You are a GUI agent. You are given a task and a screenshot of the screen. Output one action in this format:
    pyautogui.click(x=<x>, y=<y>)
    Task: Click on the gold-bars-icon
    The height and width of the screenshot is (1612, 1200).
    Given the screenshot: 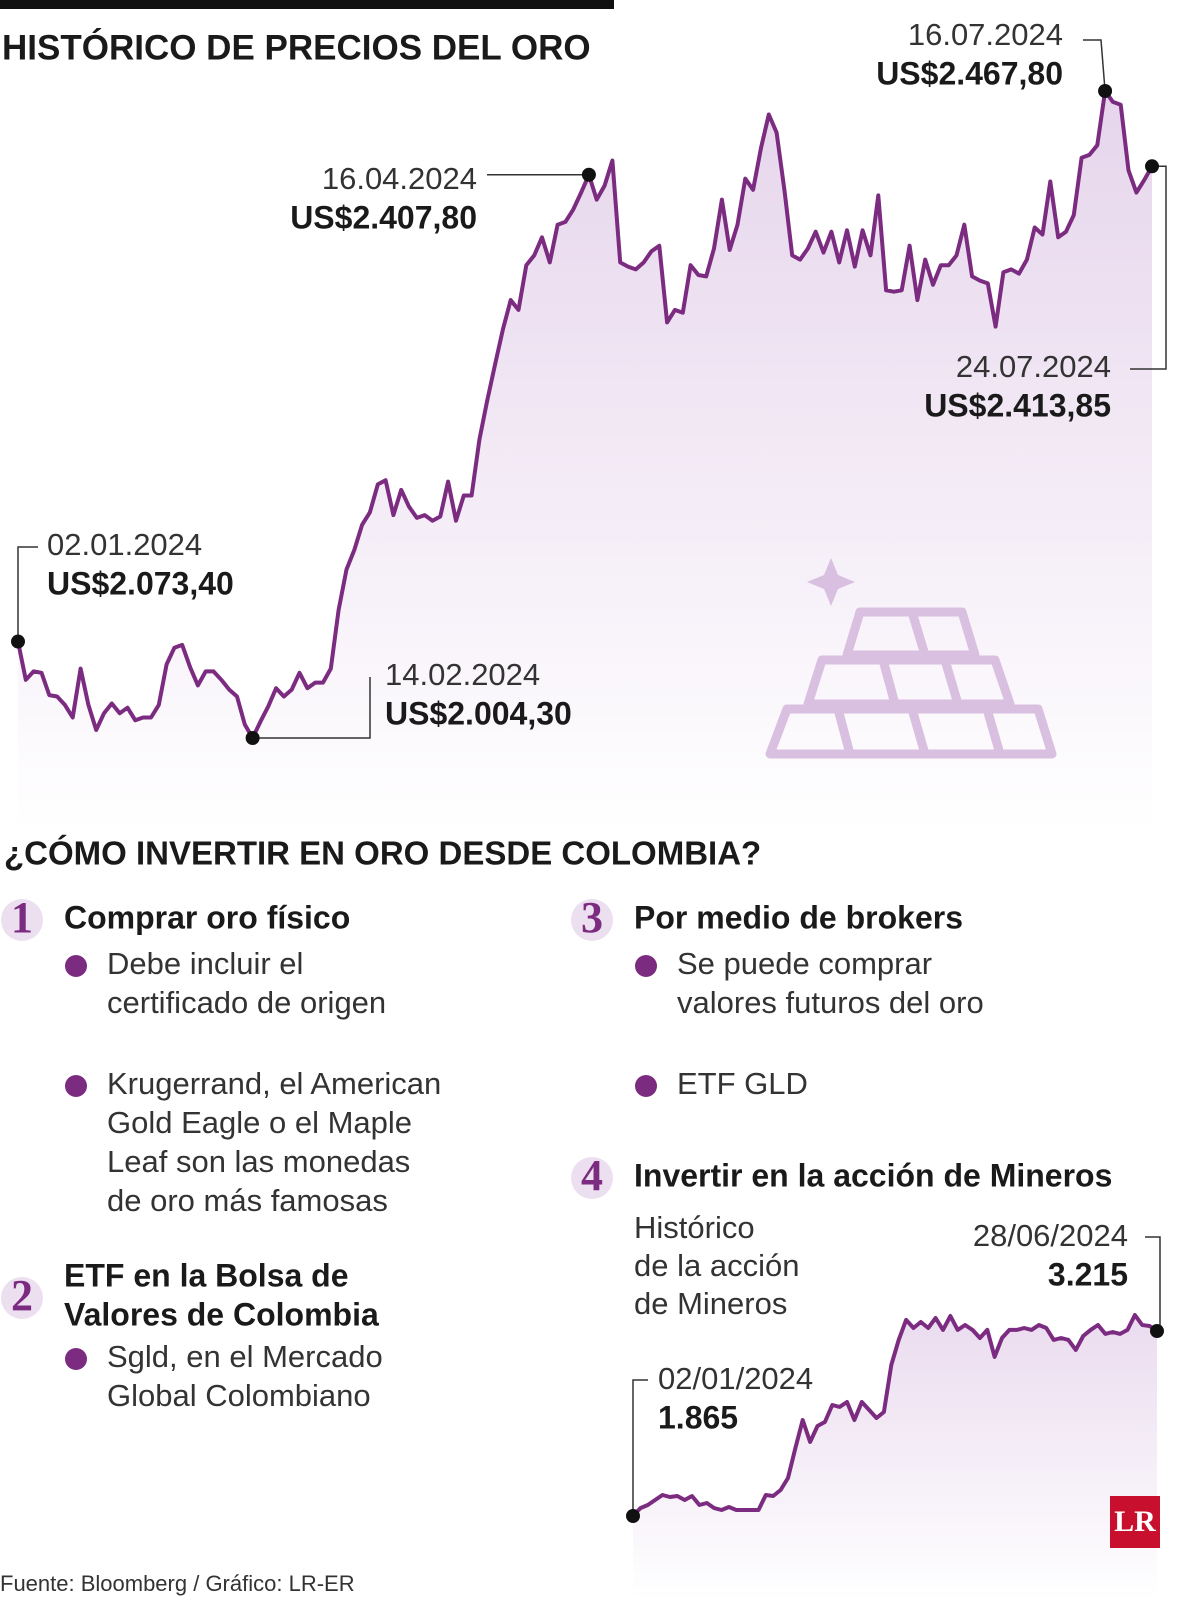 What is the action you would take?
    pyautogui.click(x=911, y=658)
    